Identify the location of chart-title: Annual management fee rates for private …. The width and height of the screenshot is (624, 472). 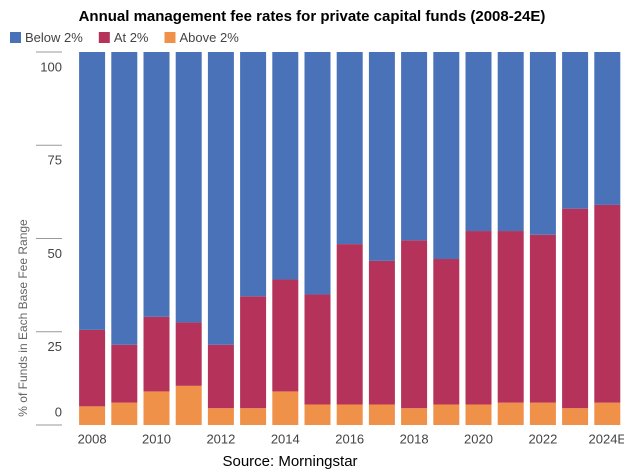
(312, 16).